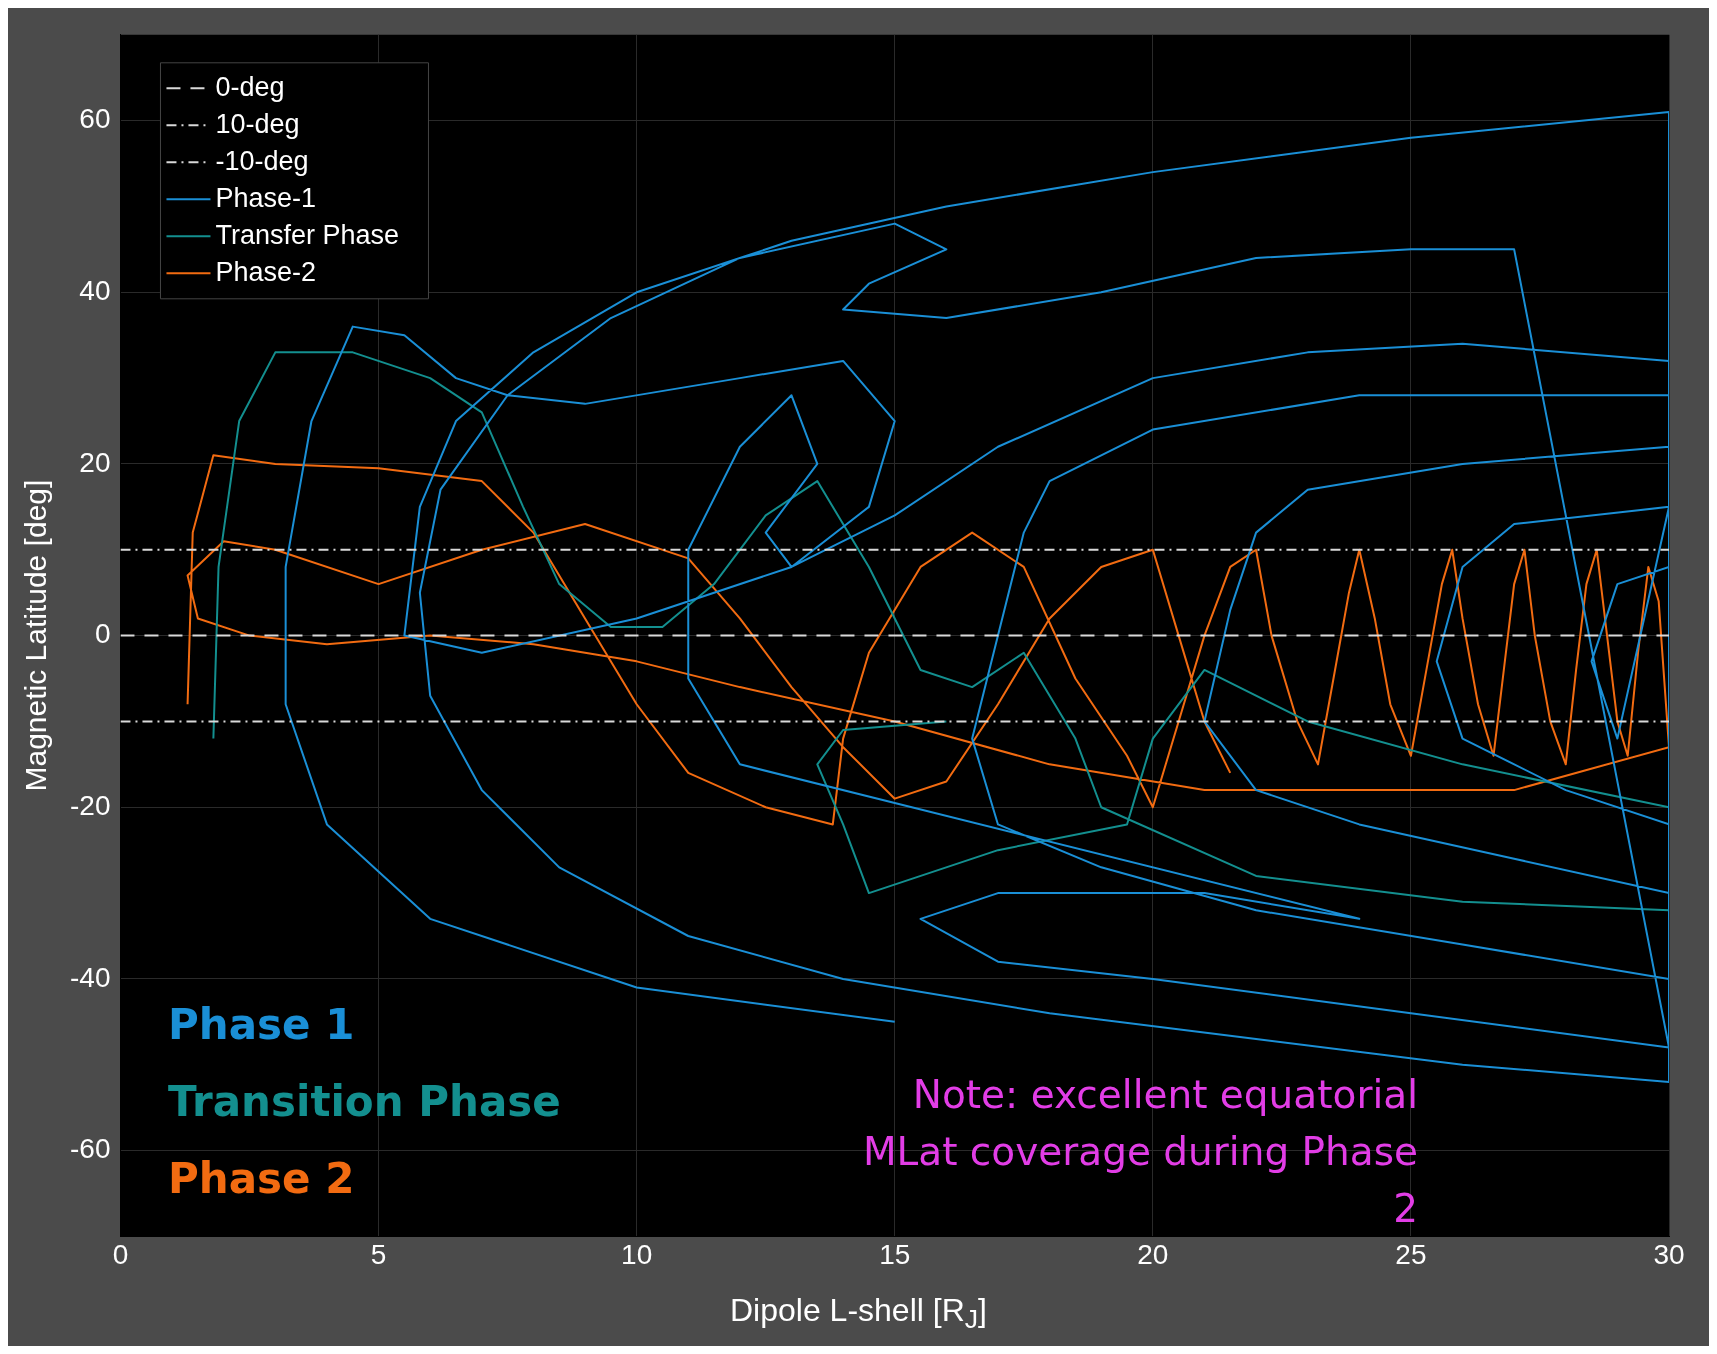 The height and width of the screenshot is (1354, 1717). What do you see at coordinates (378, 1254) in the screenshot?
I see `x-tick-label: 5` at bounding box center [378, 1254].